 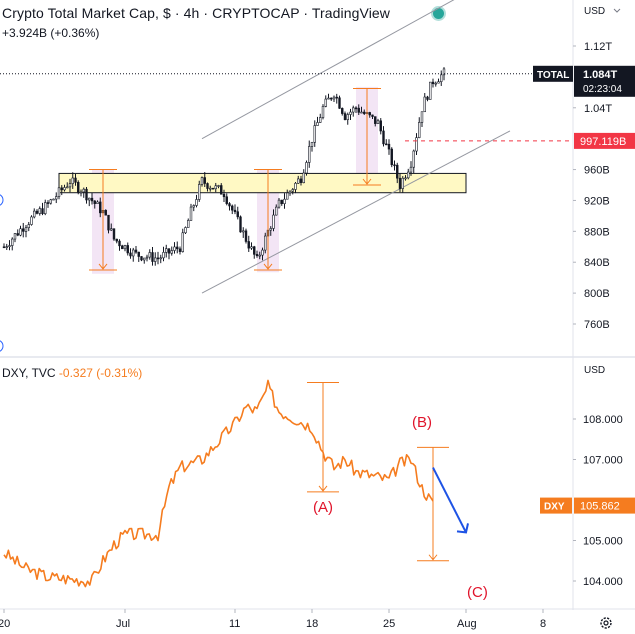 I want to click on time-tick-label: 20, so click(x=5, y=624).